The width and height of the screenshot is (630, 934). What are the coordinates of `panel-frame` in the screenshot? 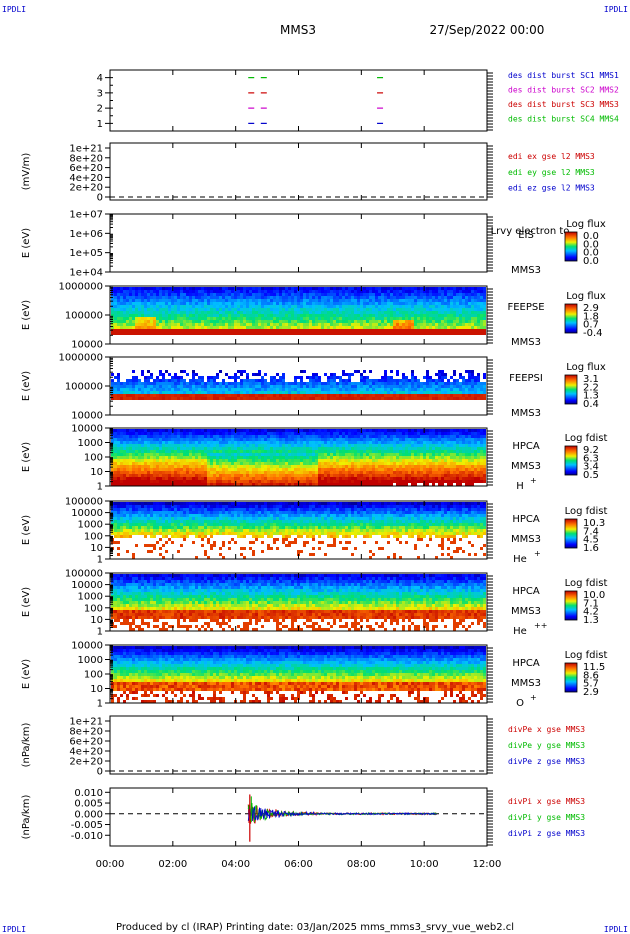 It's located at (298, 100).